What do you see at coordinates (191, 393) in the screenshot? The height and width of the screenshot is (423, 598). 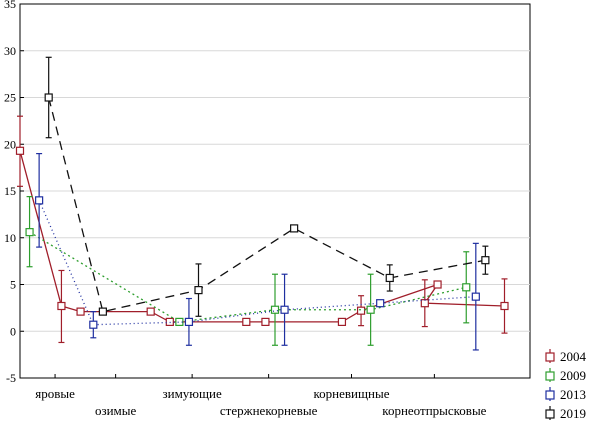 I see `x-tick-label: зимующие` at bounding box center [191, 393].